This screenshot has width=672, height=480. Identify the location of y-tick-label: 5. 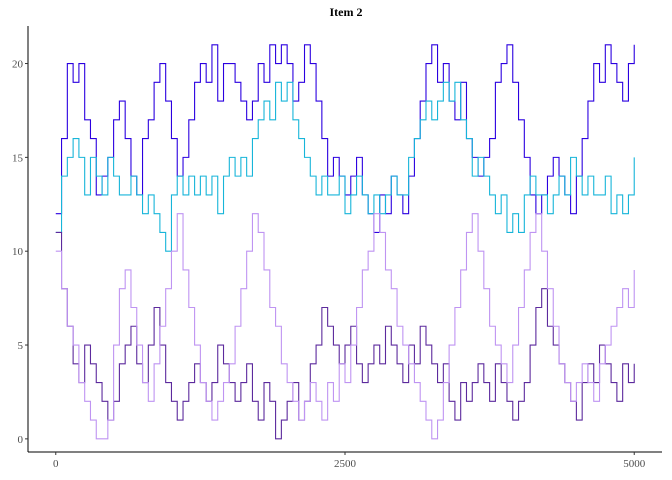
(21, 346).